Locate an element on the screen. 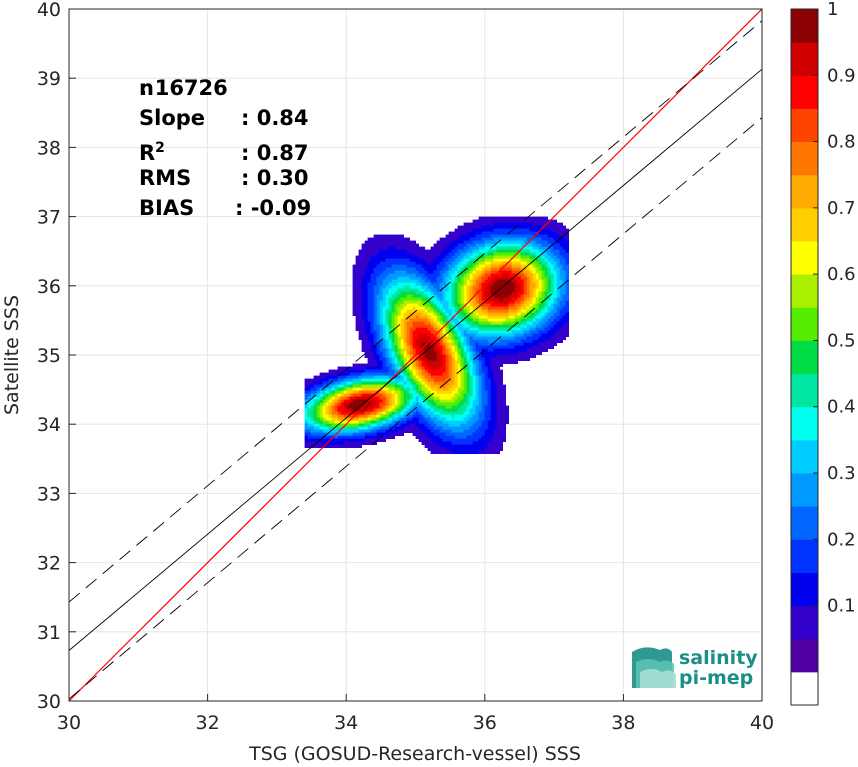  y-tick-label: 36 is located at coordinates (49, 287).